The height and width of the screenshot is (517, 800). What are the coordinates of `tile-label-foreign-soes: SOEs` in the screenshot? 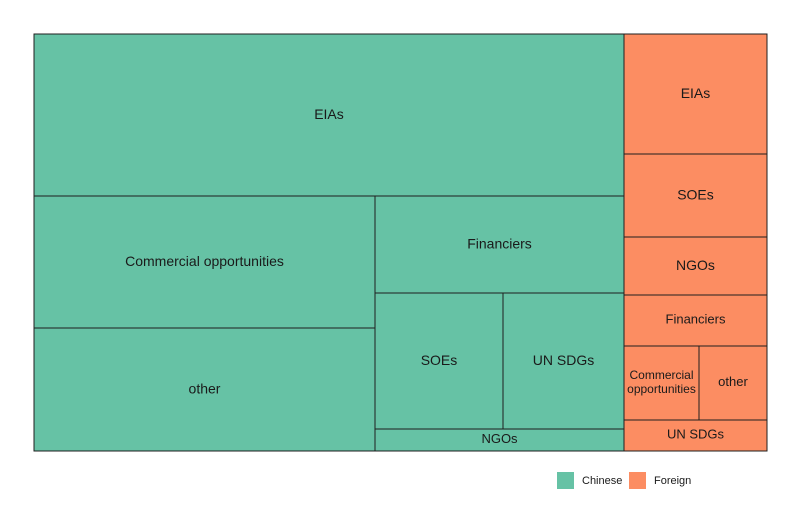 It's located at (695, 194).